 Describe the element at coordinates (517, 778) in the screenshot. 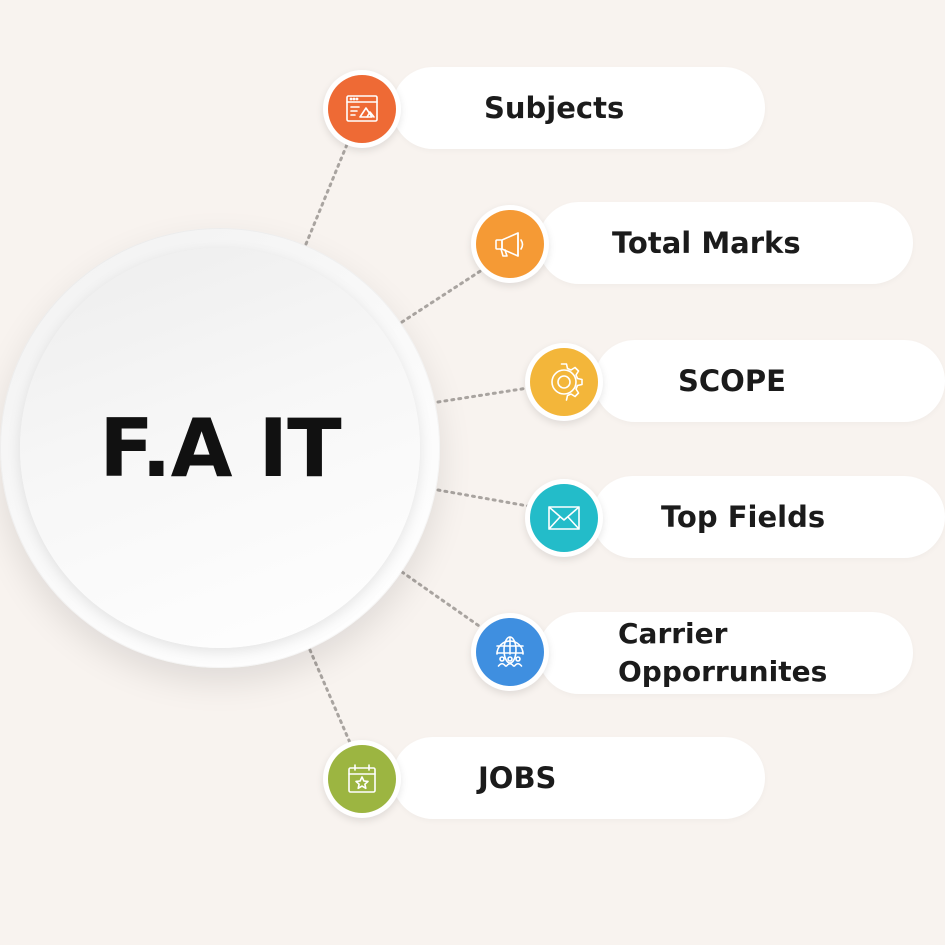

I see `node-jobs-label: JOBS` at that location.